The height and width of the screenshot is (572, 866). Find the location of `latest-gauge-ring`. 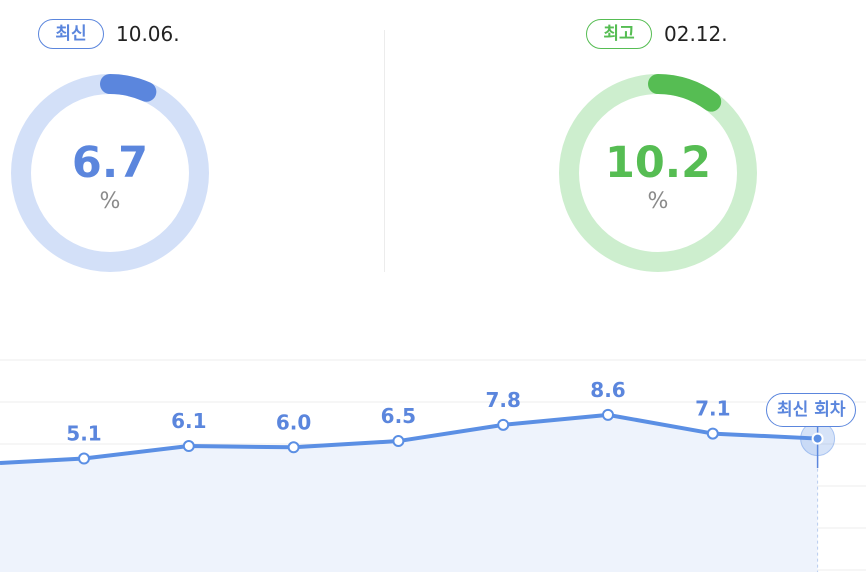

latest-gauge-ring is located at coordinates (110, 173).